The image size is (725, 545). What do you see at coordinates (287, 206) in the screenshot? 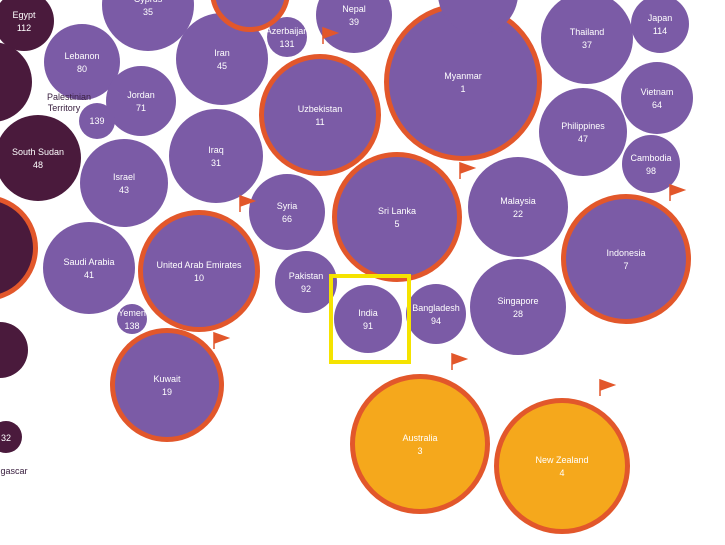
I see `country-name: Syria` at bounding box center [287, 206].